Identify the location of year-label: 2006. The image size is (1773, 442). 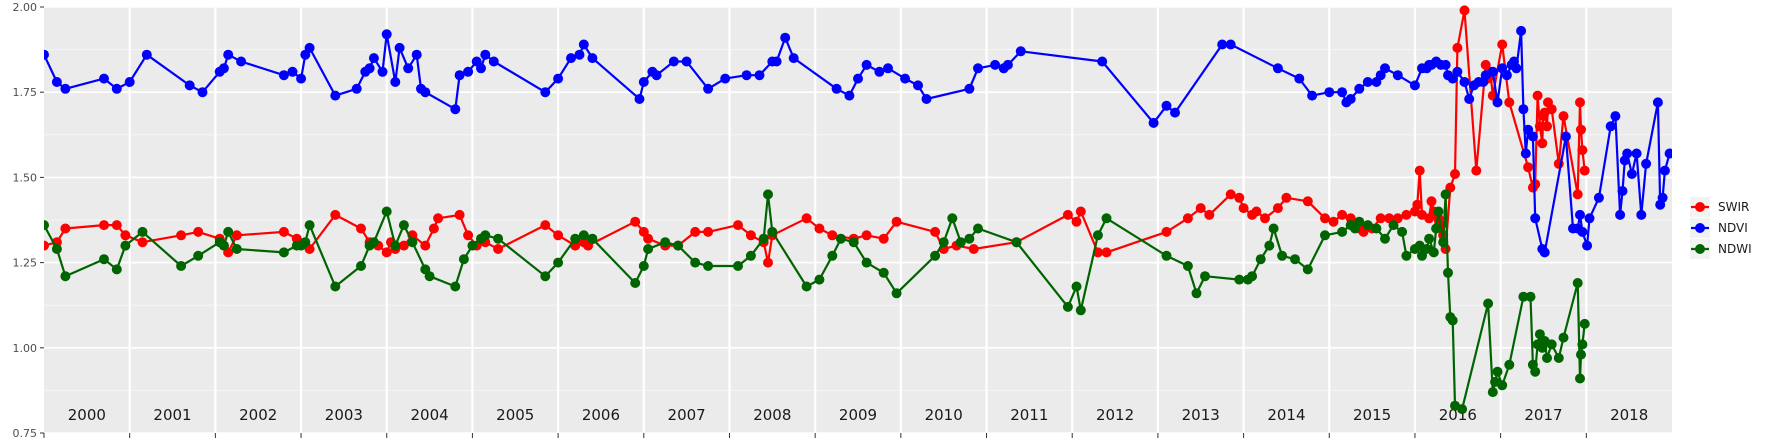
(601, 415).